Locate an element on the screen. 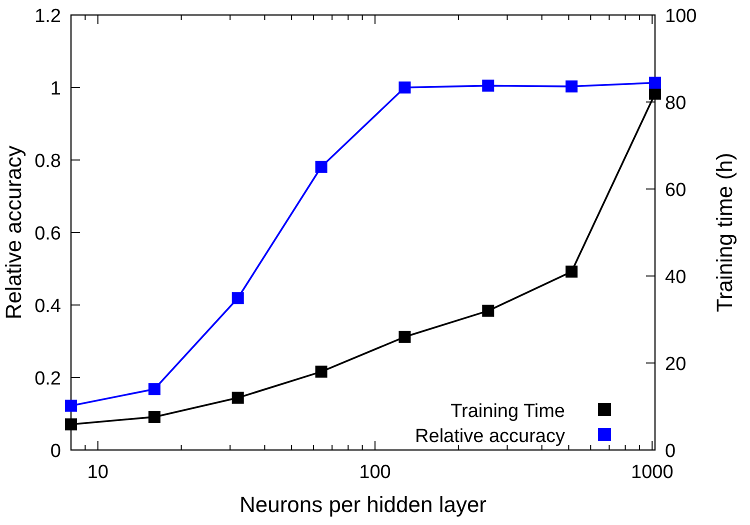 Image resolution: width=750 pixels, height=525 pixels. y-tick-label: 0.4 is located at coordinates (48, 306).